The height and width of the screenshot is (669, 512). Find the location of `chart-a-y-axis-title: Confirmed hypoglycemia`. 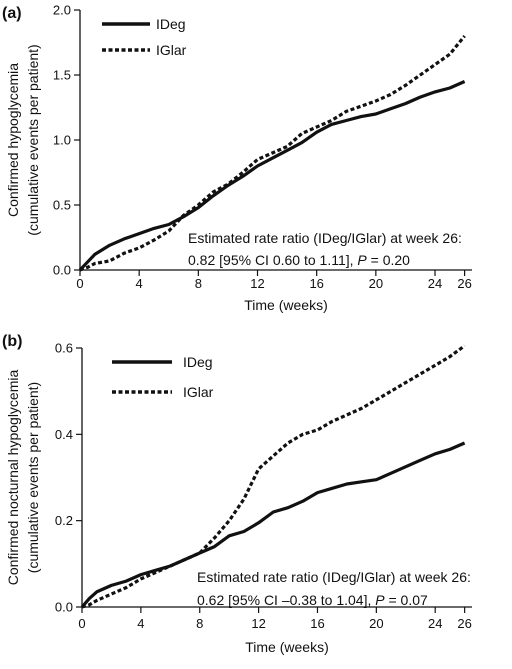

chart-a-y-axis-title: Confirmed hypoglycemia is located at coordinates (13, 140).